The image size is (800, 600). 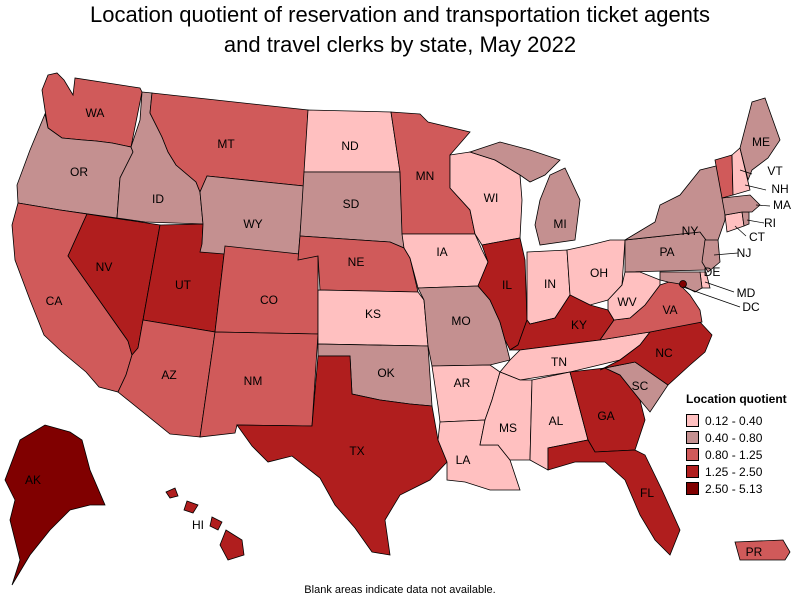 What do you see at coordinates (746, 293) in the screenshot?
I see `state-label-md: MD` at bounding box center [746, 293].